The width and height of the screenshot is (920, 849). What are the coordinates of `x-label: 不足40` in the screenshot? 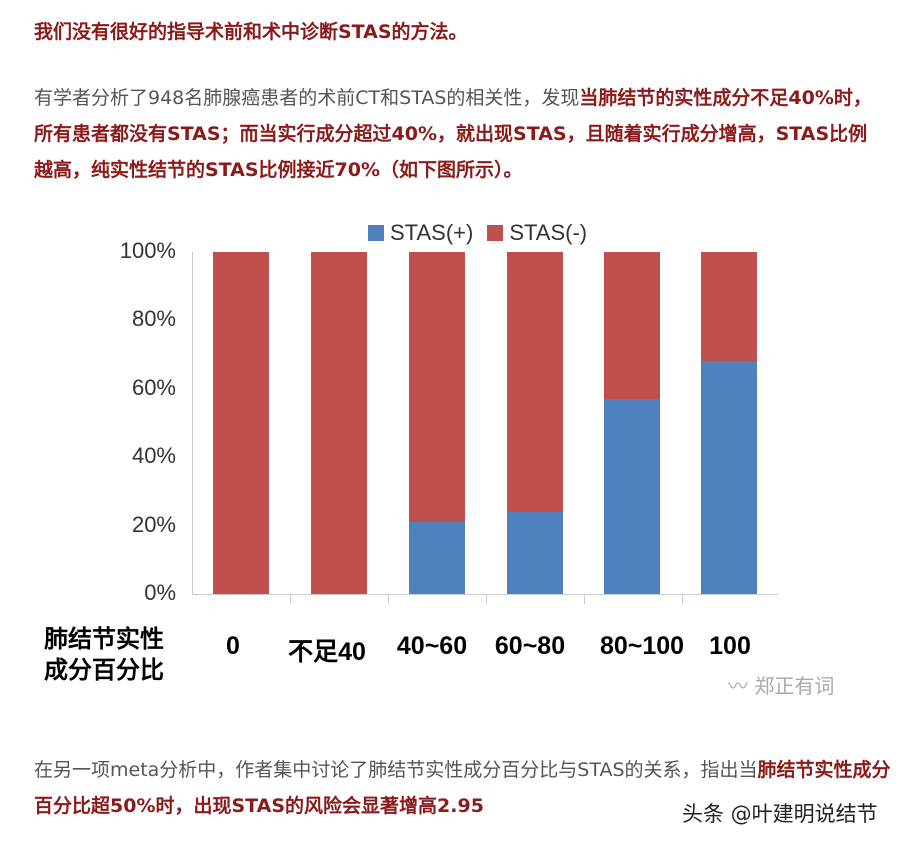 It's located at (327, 652).